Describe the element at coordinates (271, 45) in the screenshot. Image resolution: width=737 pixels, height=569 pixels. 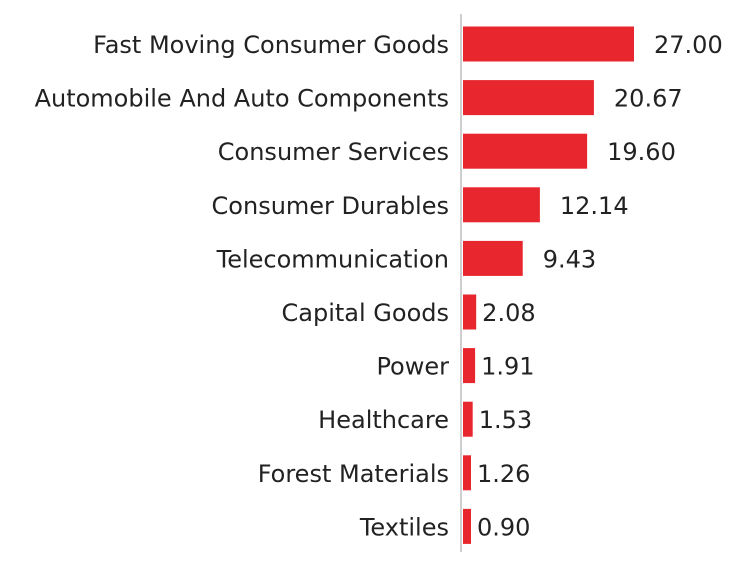
I see `category-label: Fast Moving Consumer Goods` at that location.